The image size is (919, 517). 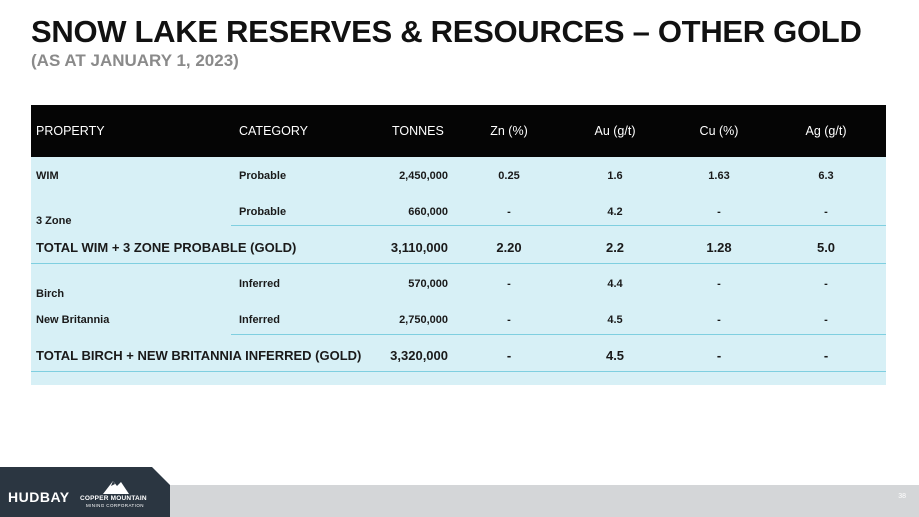 I want to click on table-row-ag: 6.3, so click(x=826, y=176).